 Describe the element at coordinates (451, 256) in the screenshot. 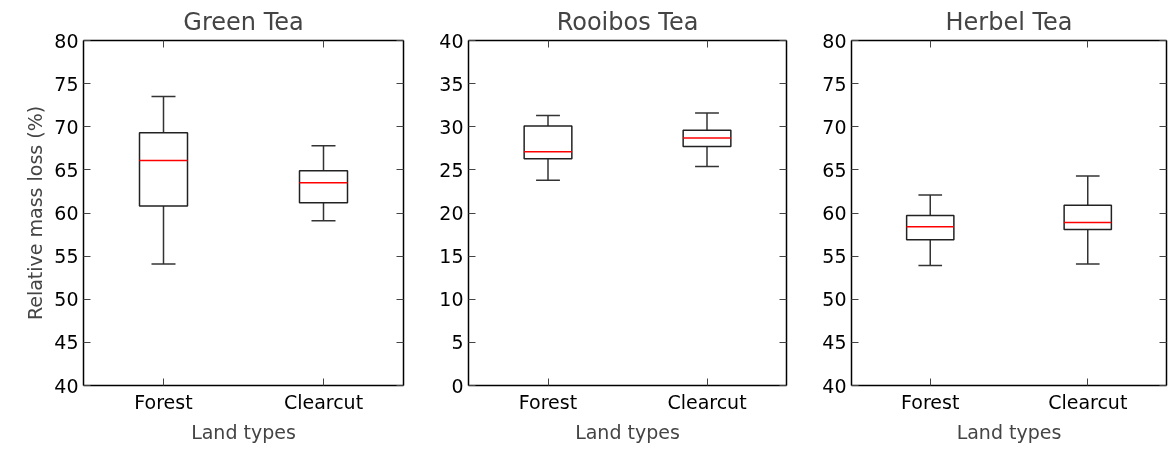

I see `y-tick-label: 15` at that location.